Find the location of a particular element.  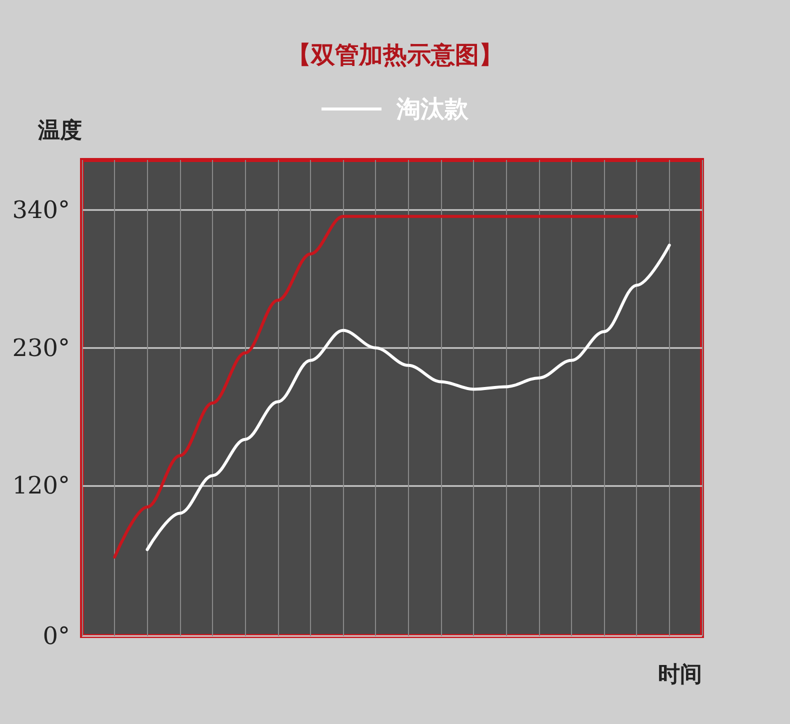

y-tick-label: 120° is located at coordinates (41, 486).